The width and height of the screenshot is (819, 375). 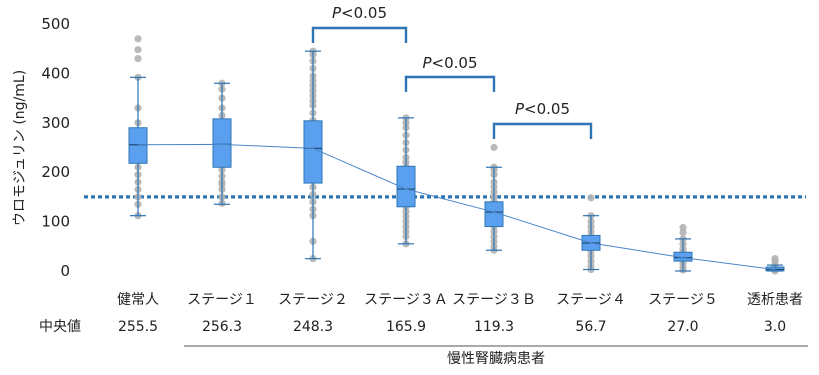 I want to click on y-tick-label: 500, so click(x=55, y=24).